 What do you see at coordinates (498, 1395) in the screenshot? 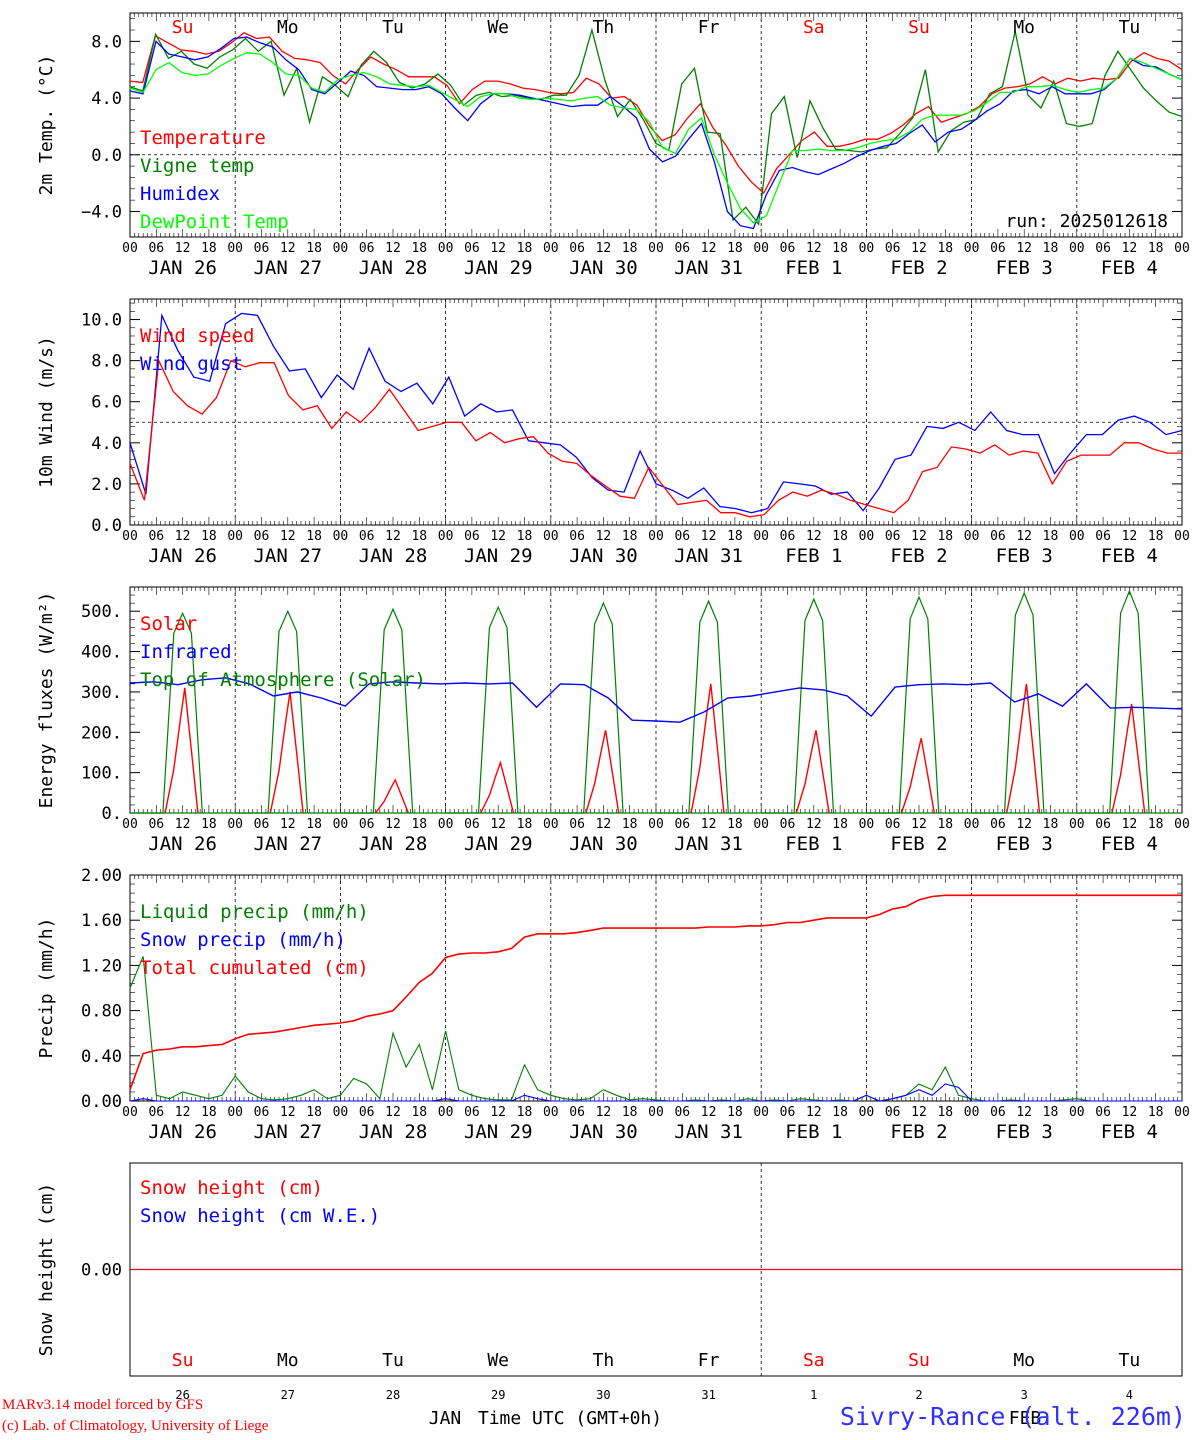
I see `day-number-label: 29` at bounding box center [498, 1395].